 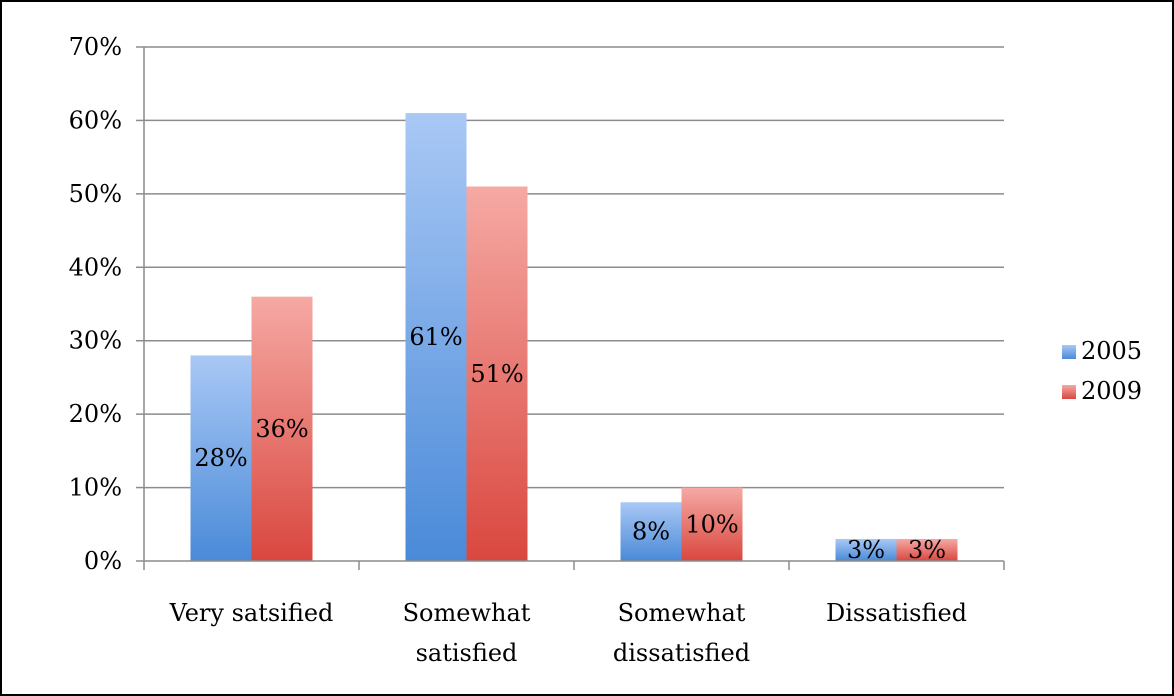 I want to click on data-label: 8%, so click(x=651, y=532).